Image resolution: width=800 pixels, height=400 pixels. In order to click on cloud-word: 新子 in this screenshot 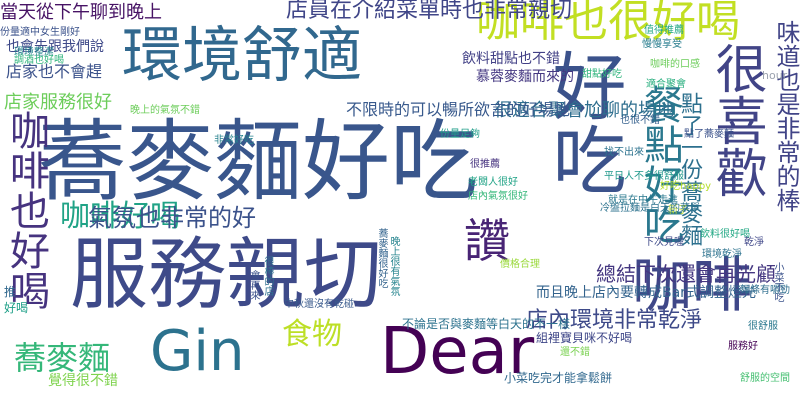, I will do `click(678, 210)`.